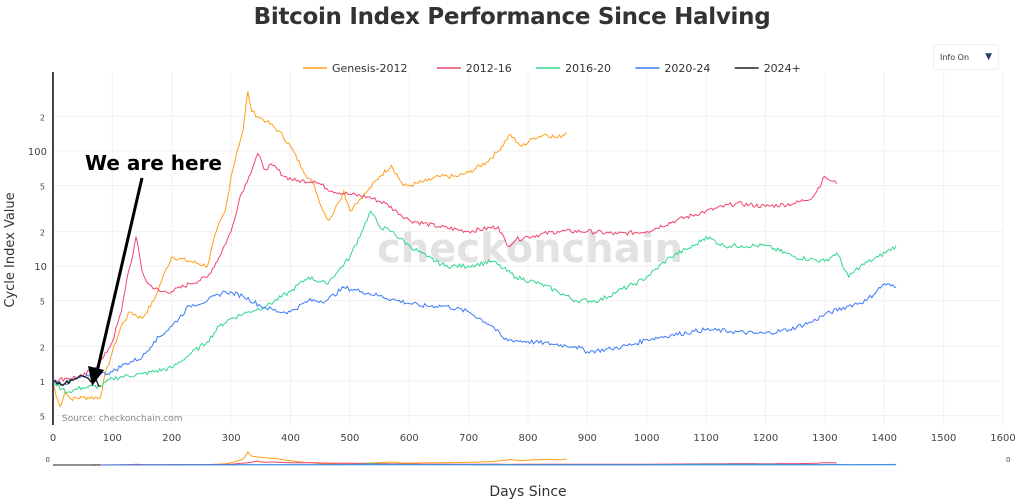 The height and width of the screenshot is (502, 1024). Describe the element at coordinates (40, 267) in the screenshot. I see `y-tick-label: 10` at that location.